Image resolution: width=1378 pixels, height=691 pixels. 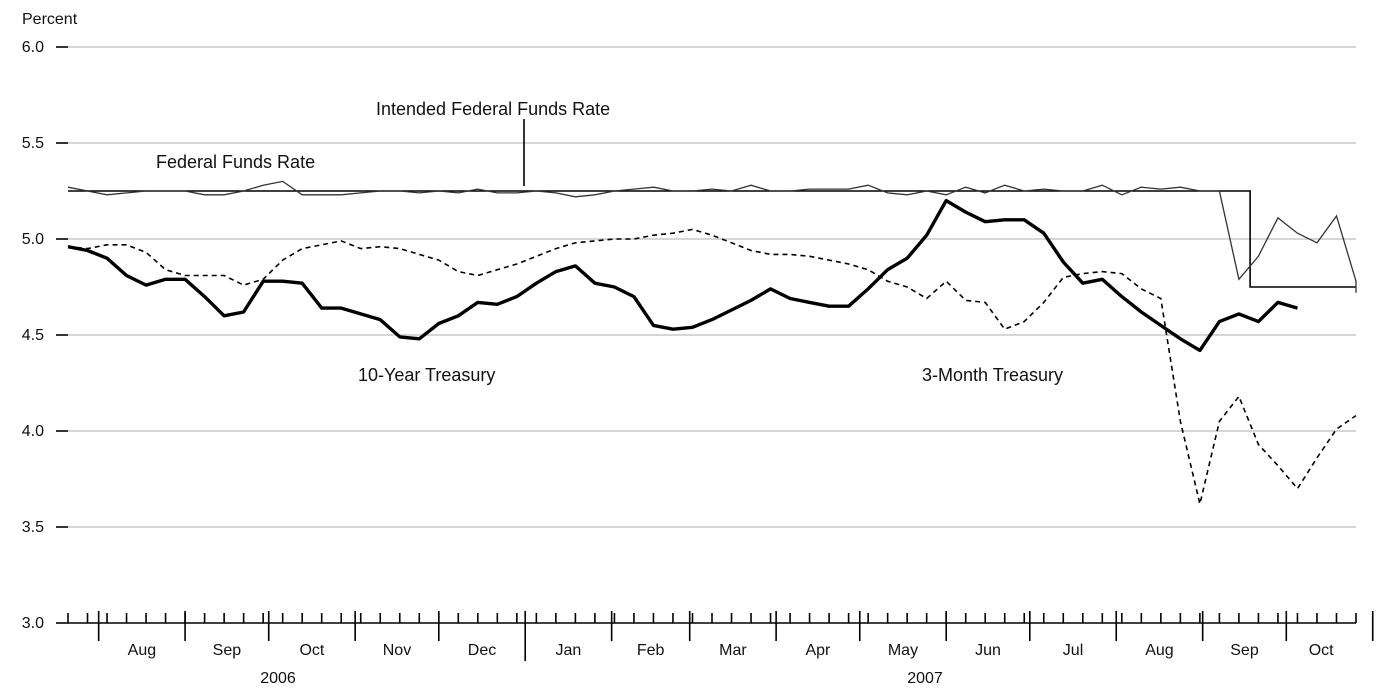 What do you see at coordinates (818, 650) in the screenshot?
I see `x-month-label: Apr` at bounding box center [818, 650].